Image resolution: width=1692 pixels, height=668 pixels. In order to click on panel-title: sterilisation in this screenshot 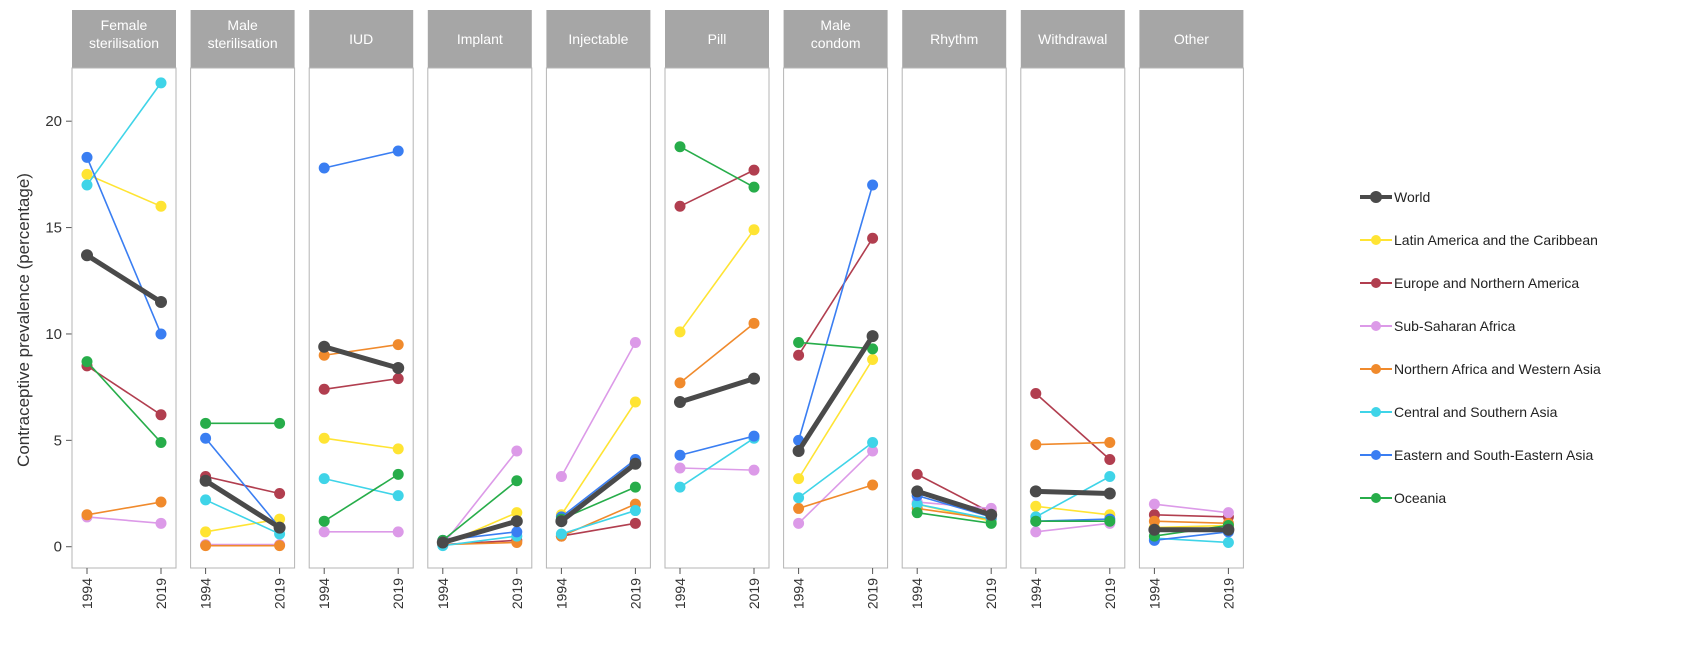, I will do `click(243, 43)`.